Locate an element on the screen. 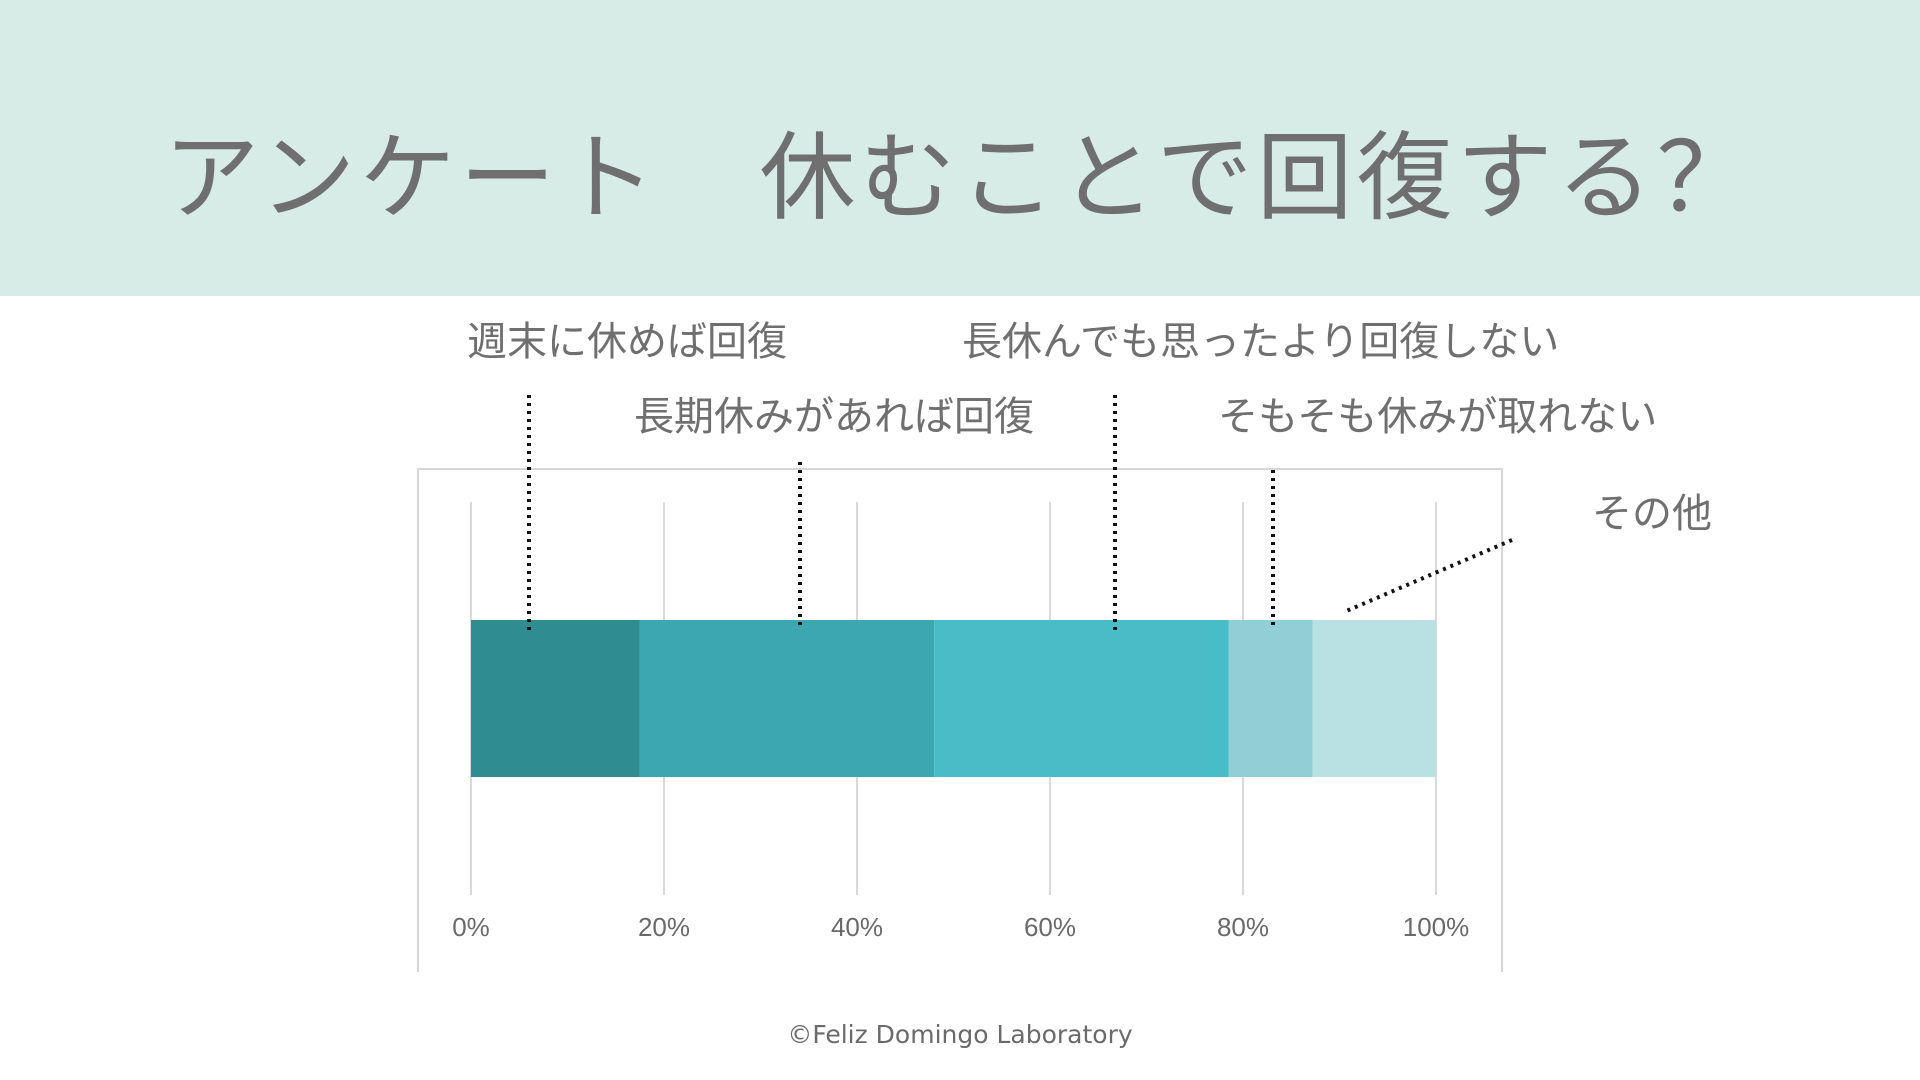 This screenshot has height=1080, width=1920. page-title: アンケート 休むことで回復する？ is located at coordinates (960, 178).